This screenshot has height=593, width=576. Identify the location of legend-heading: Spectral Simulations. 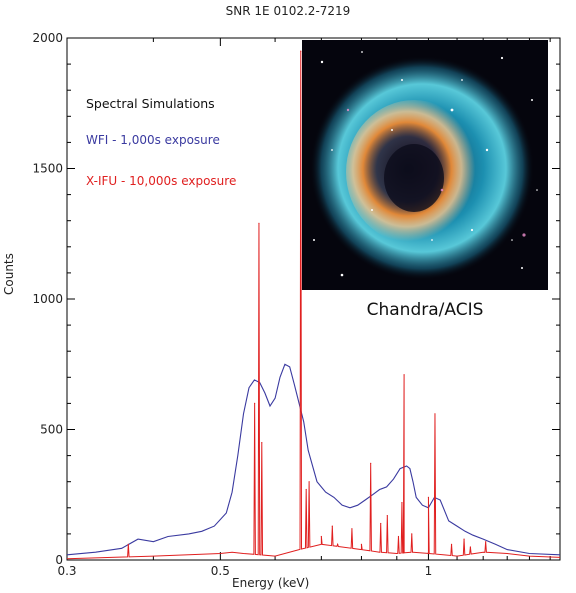
(150, 103).